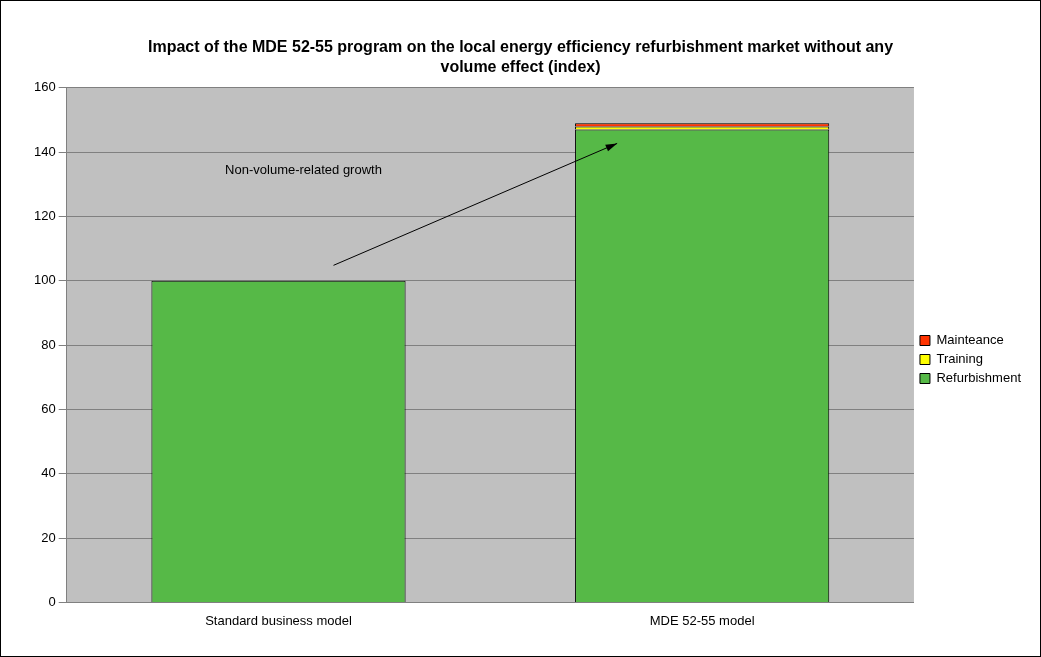 The image size is (1041, 657). Describe the element at coordinates (44, 87) in the screenshot. I see `y-tick-label: 160` at that location.